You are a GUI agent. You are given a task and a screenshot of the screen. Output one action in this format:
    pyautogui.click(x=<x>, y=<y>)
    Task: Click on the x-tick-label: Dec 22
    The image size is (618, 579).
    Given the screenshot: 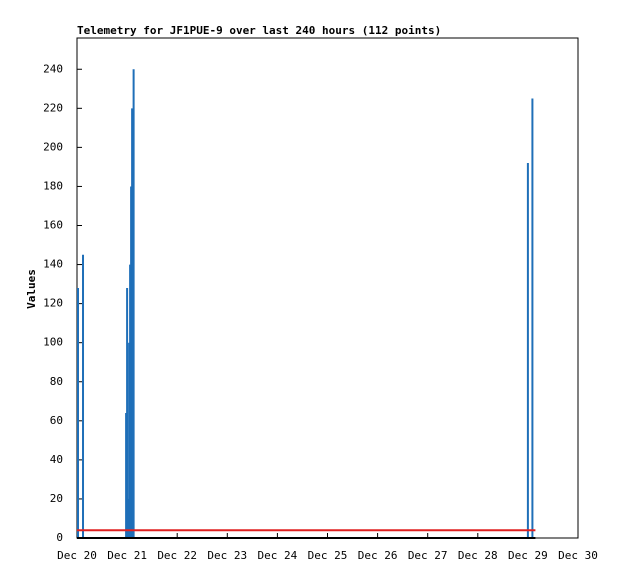 What is the action you would take?
    pyautogui.click(x=177, y=555)
    